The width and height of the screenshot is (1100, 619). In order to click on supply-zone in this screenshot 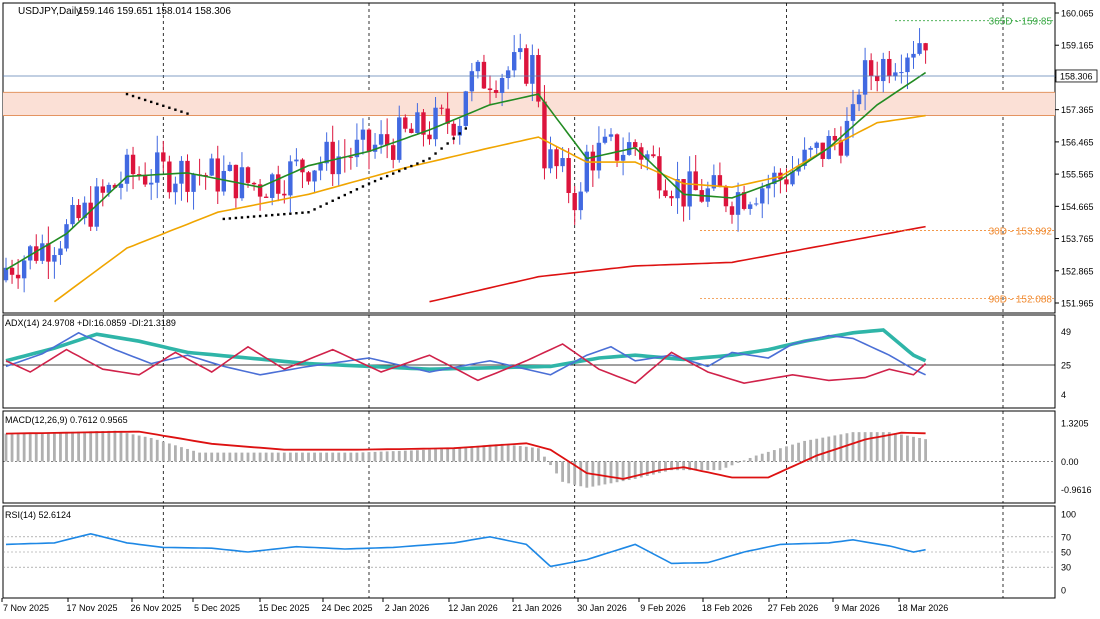, I will do `click(529, 104)`.